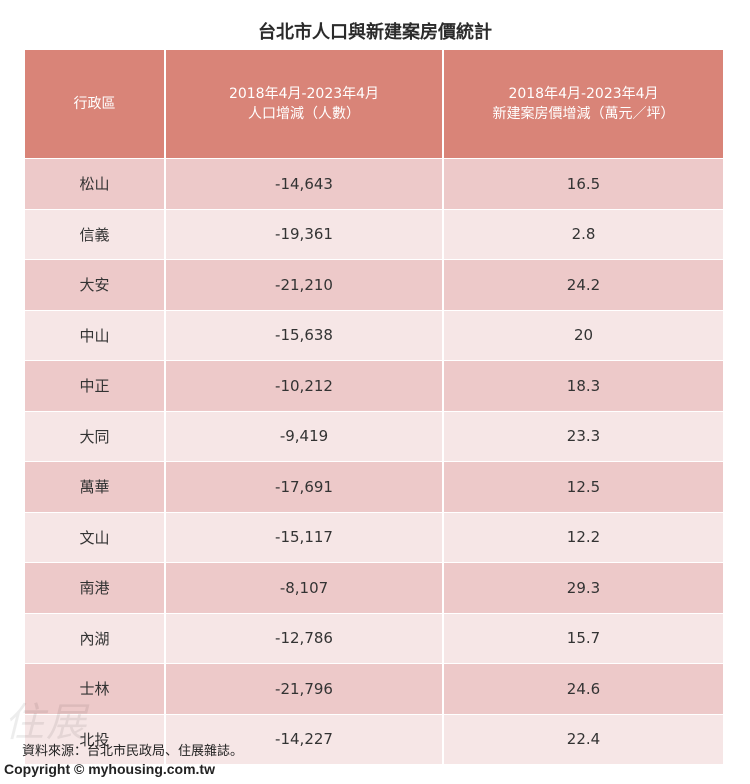  I want to click on cell-price: 29.3, so click(583, 587).